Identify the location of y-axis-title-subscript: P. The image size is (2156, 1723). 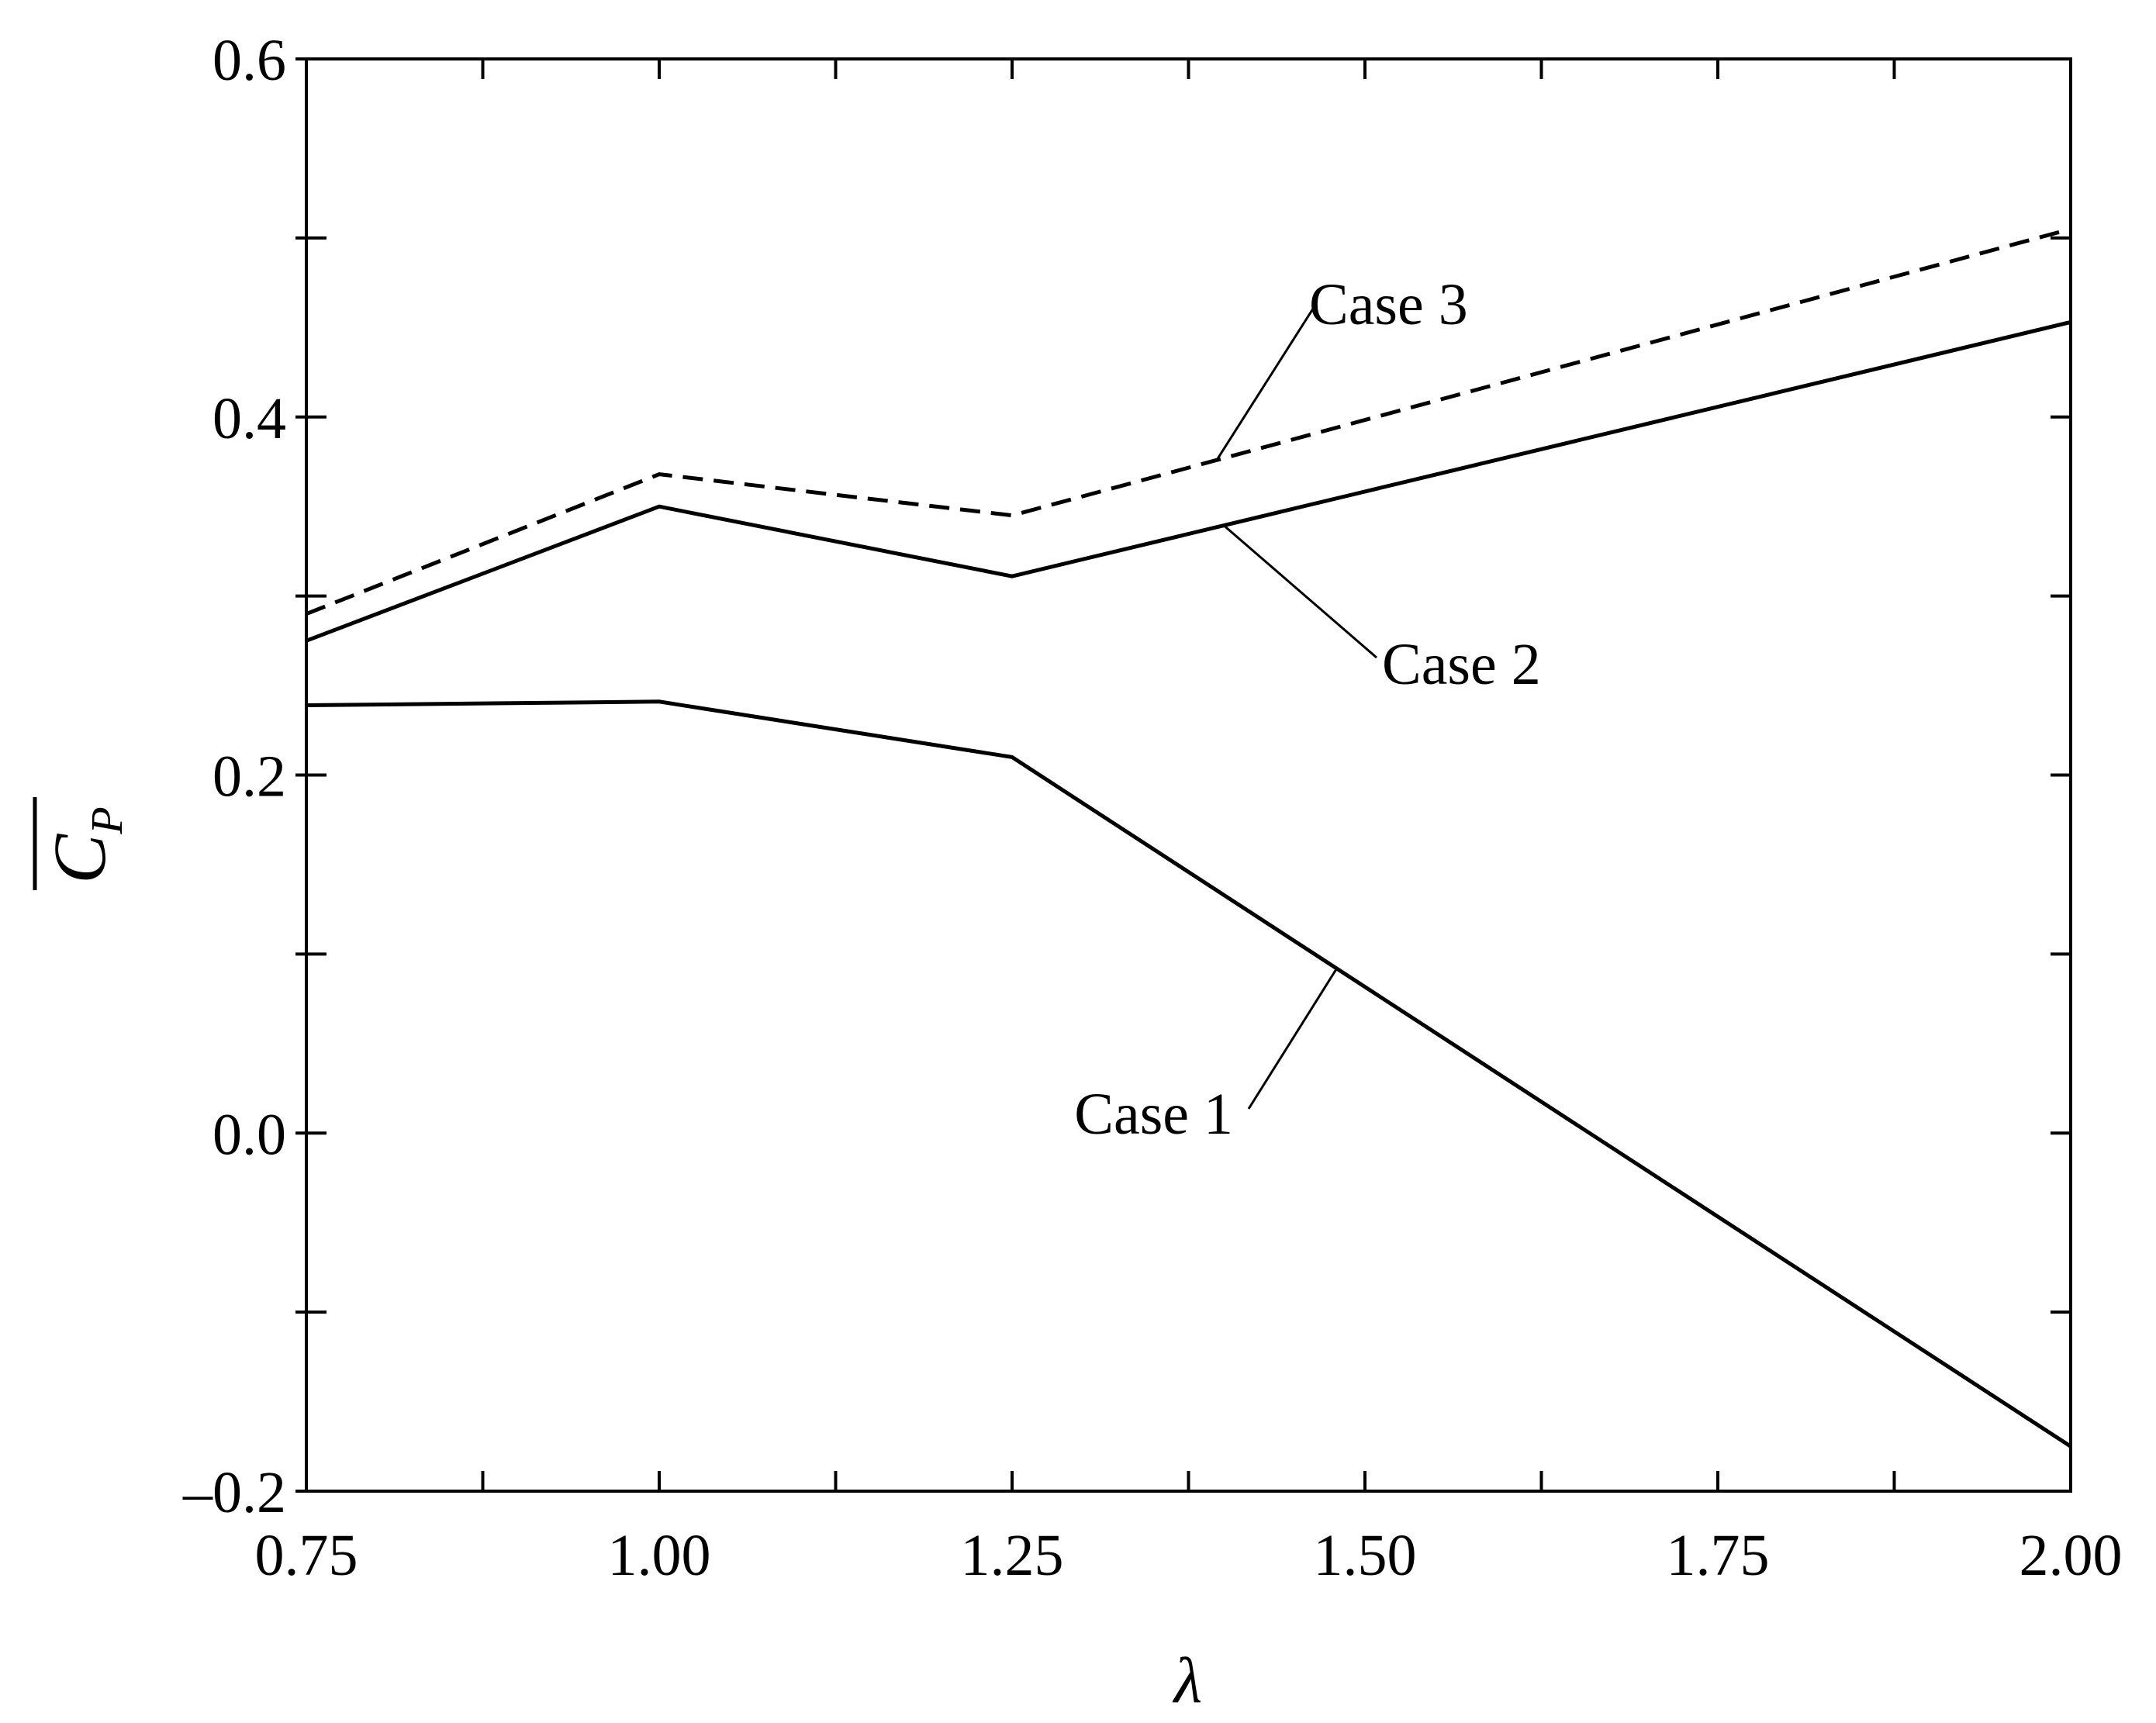
(106, 820).